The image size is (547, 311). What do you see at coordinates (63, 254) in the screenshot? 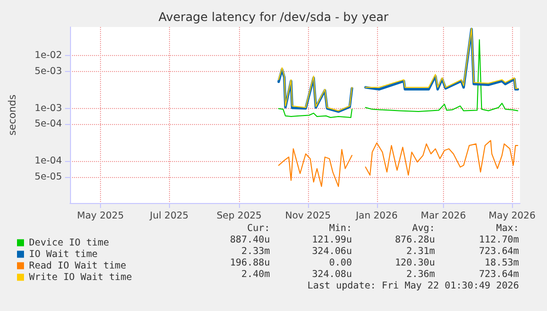
I see `legend-label: IO Wait time` at bounding box center [63, 254].